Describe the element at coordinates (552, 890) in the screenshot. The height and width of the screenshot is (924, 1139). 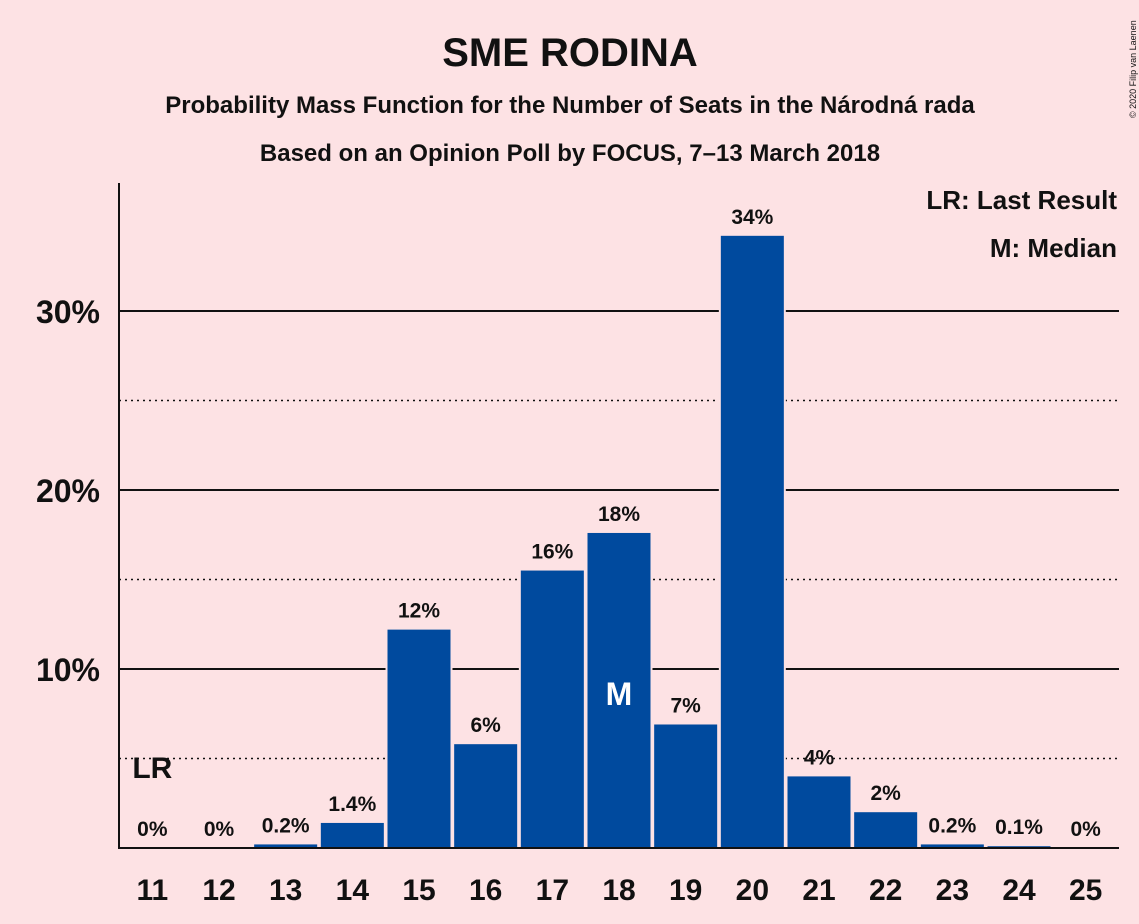
I see `x-tick-label: 17` at that location.